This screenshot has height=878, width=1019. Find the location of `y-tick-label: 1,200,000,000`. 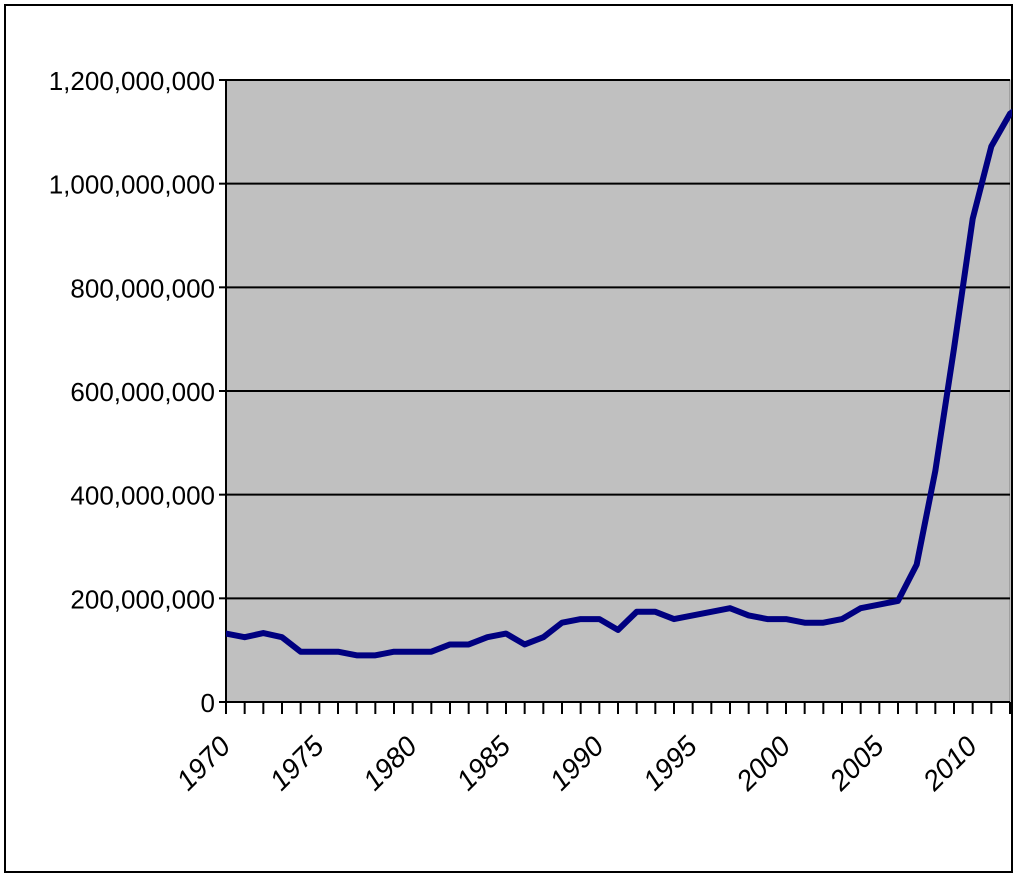

y-tick-label: 1,200,000,000 is located at coordinates (132, 81).